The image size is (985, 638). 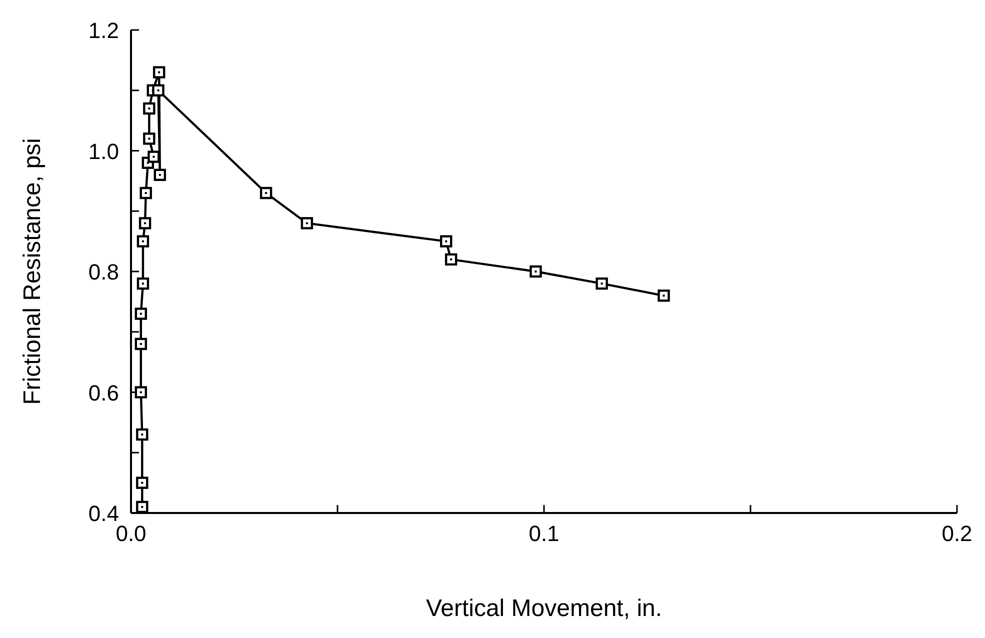 I want to click on y-tick-label: 1.2, so click(x=103, y=30).